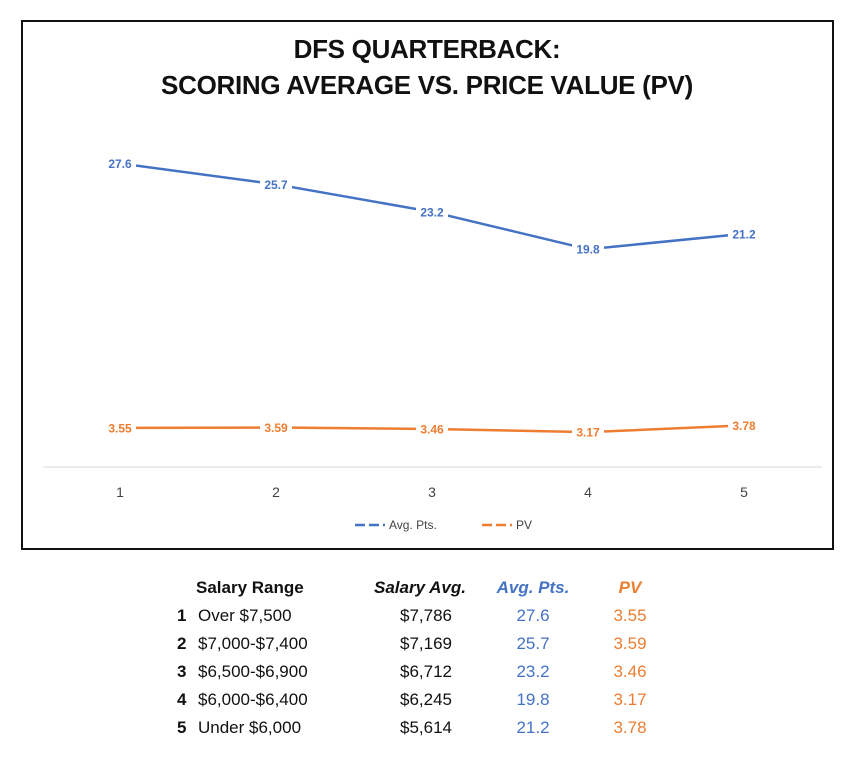 The width and height of the screenshot is (864, 759). I want to click on row-pv: 3.55, so click(630, 615).